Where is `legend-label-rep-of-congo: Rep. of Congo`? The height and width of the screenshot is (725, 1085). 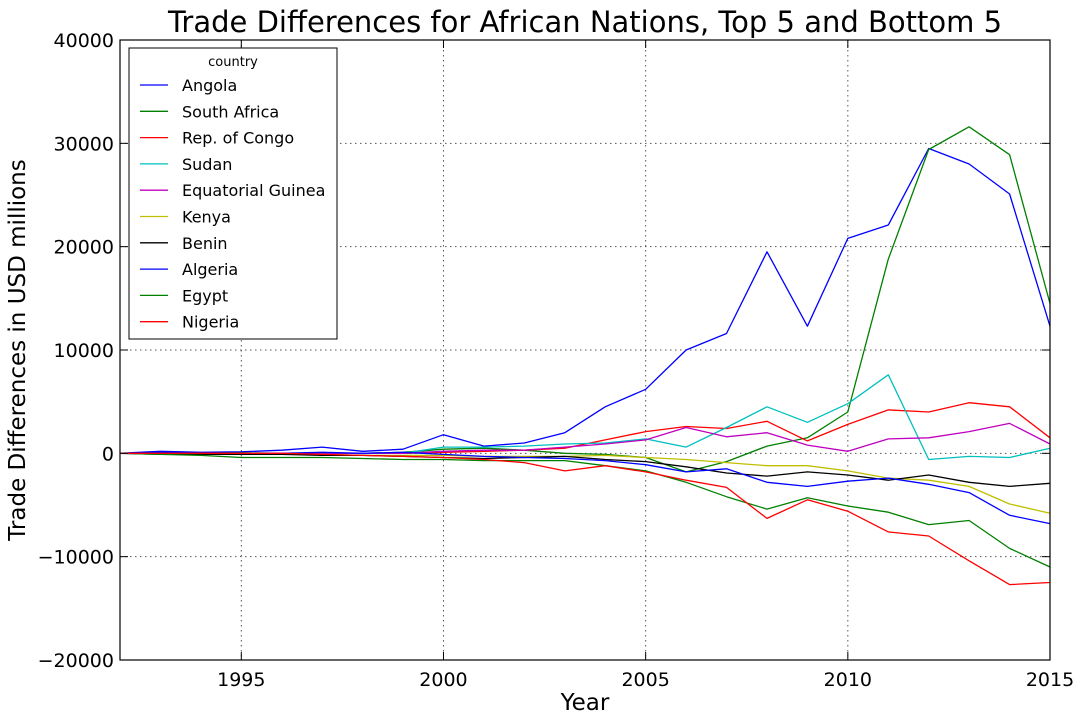
legend-label-rep-of-congo: Rep. of Congo is located at coordinates (238, 138).